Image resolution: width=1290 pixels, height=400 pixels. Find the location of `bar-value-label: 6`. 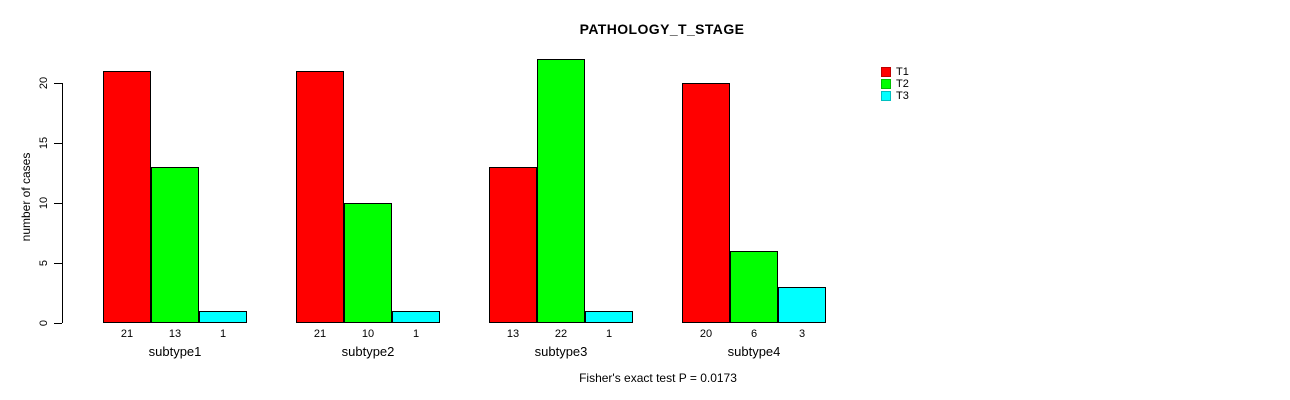

bar-value-label: 6 is located at coordinates (754, 334).